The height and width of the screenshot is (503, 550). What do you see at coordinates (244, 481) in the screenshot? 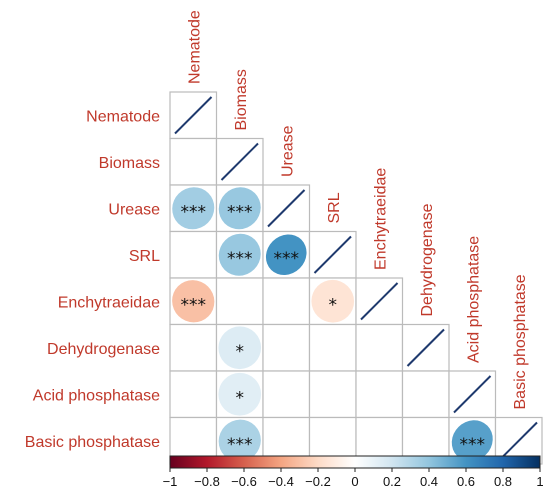
I see `colorbar-tick-label: −0.6` at bounding box center [244, 481].